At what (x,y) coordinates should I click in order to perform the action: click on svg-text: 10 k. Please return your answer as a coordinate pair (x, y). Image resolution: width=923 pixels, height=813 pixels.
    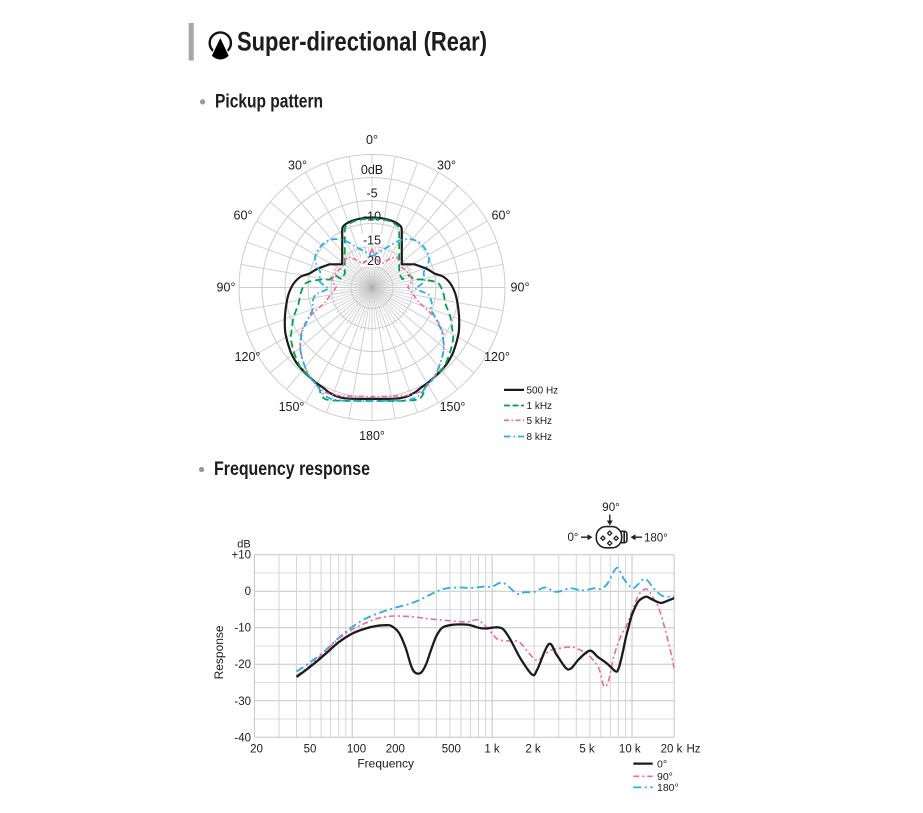
    Looking at the image, I should click on (630, 750).